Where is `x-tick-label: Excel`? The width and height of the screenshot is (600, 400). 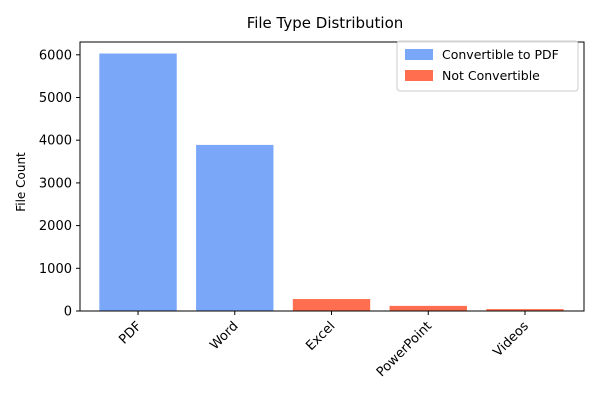 x-tick-label: Excel is located at coordinates (320, 336).